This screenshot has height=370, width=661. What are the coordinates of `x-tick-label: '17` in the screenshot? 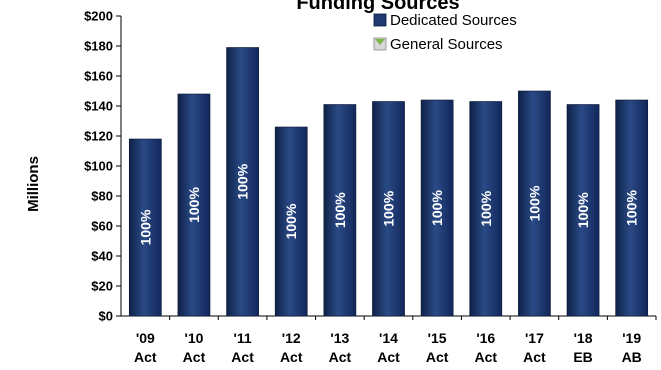 It's located at (534, 338).